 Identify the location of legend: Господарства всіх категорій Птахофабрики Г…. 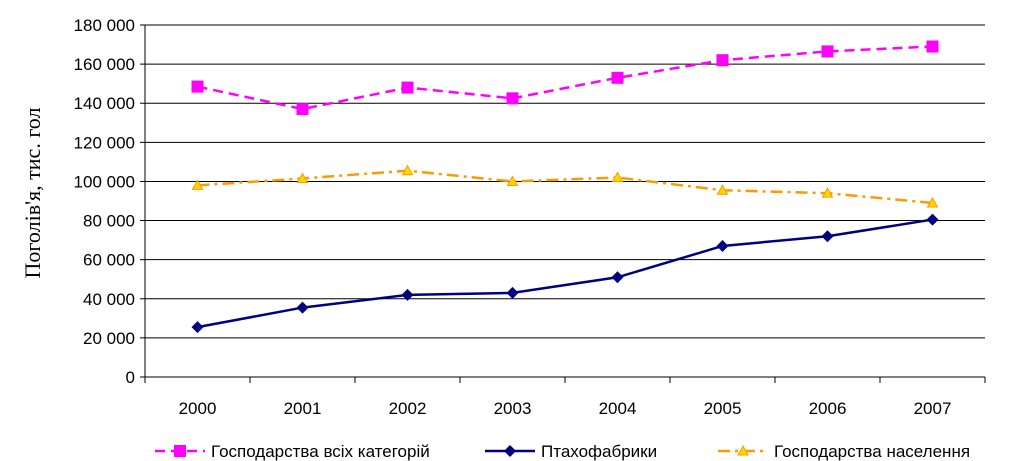
(562, 451).